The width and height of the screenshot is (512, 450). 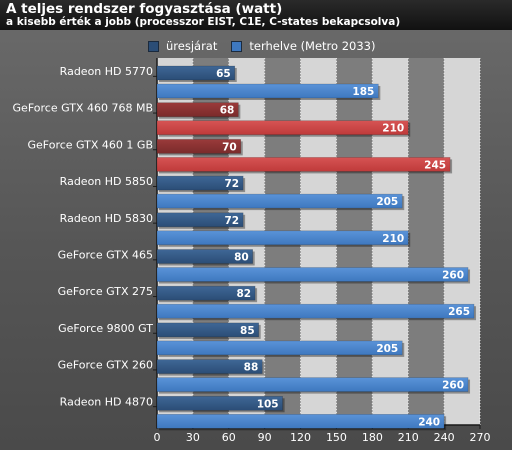 I want to click on data-label: 70, so click(x=229, y=147).